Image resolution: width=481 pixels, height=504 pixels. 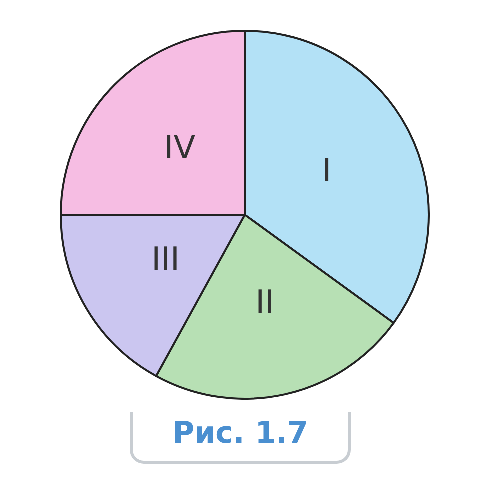 What do you see at coordinates (166, 259) in the screenshot?
I see `slice-label: III` at bounding box center [166, 259].